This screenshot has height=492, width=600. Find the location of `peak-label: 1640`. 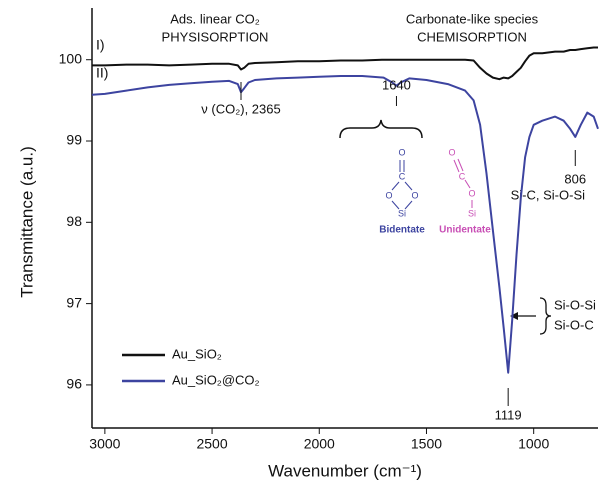

peak-label: 1640 is located at coordinates (396, 84).